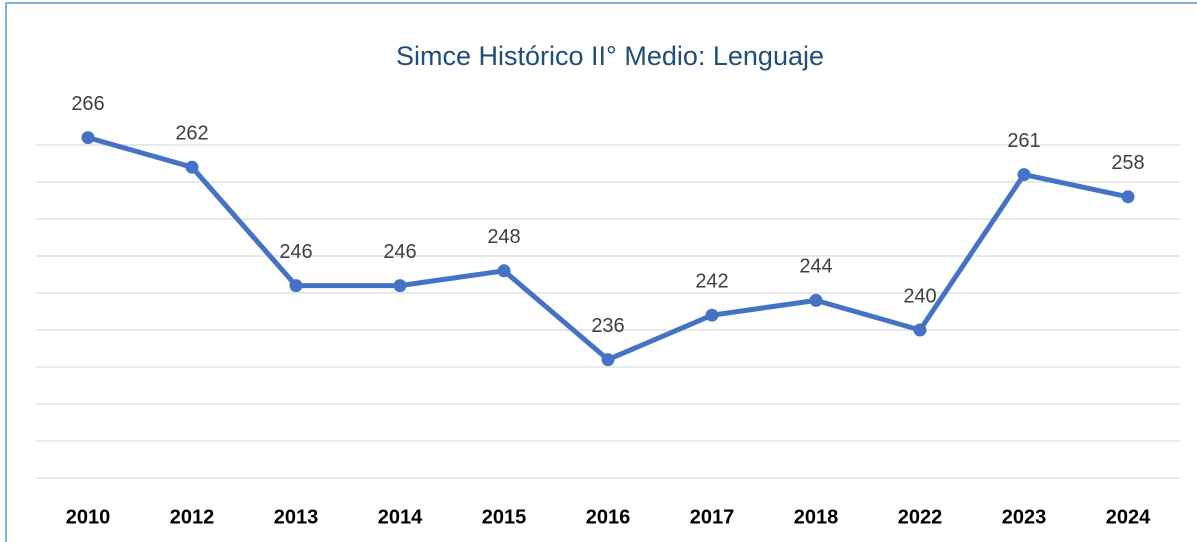 The height and width of the screenshot is (542, 1197). I want to click on x-tick-label: 2017, so click(712, 517).